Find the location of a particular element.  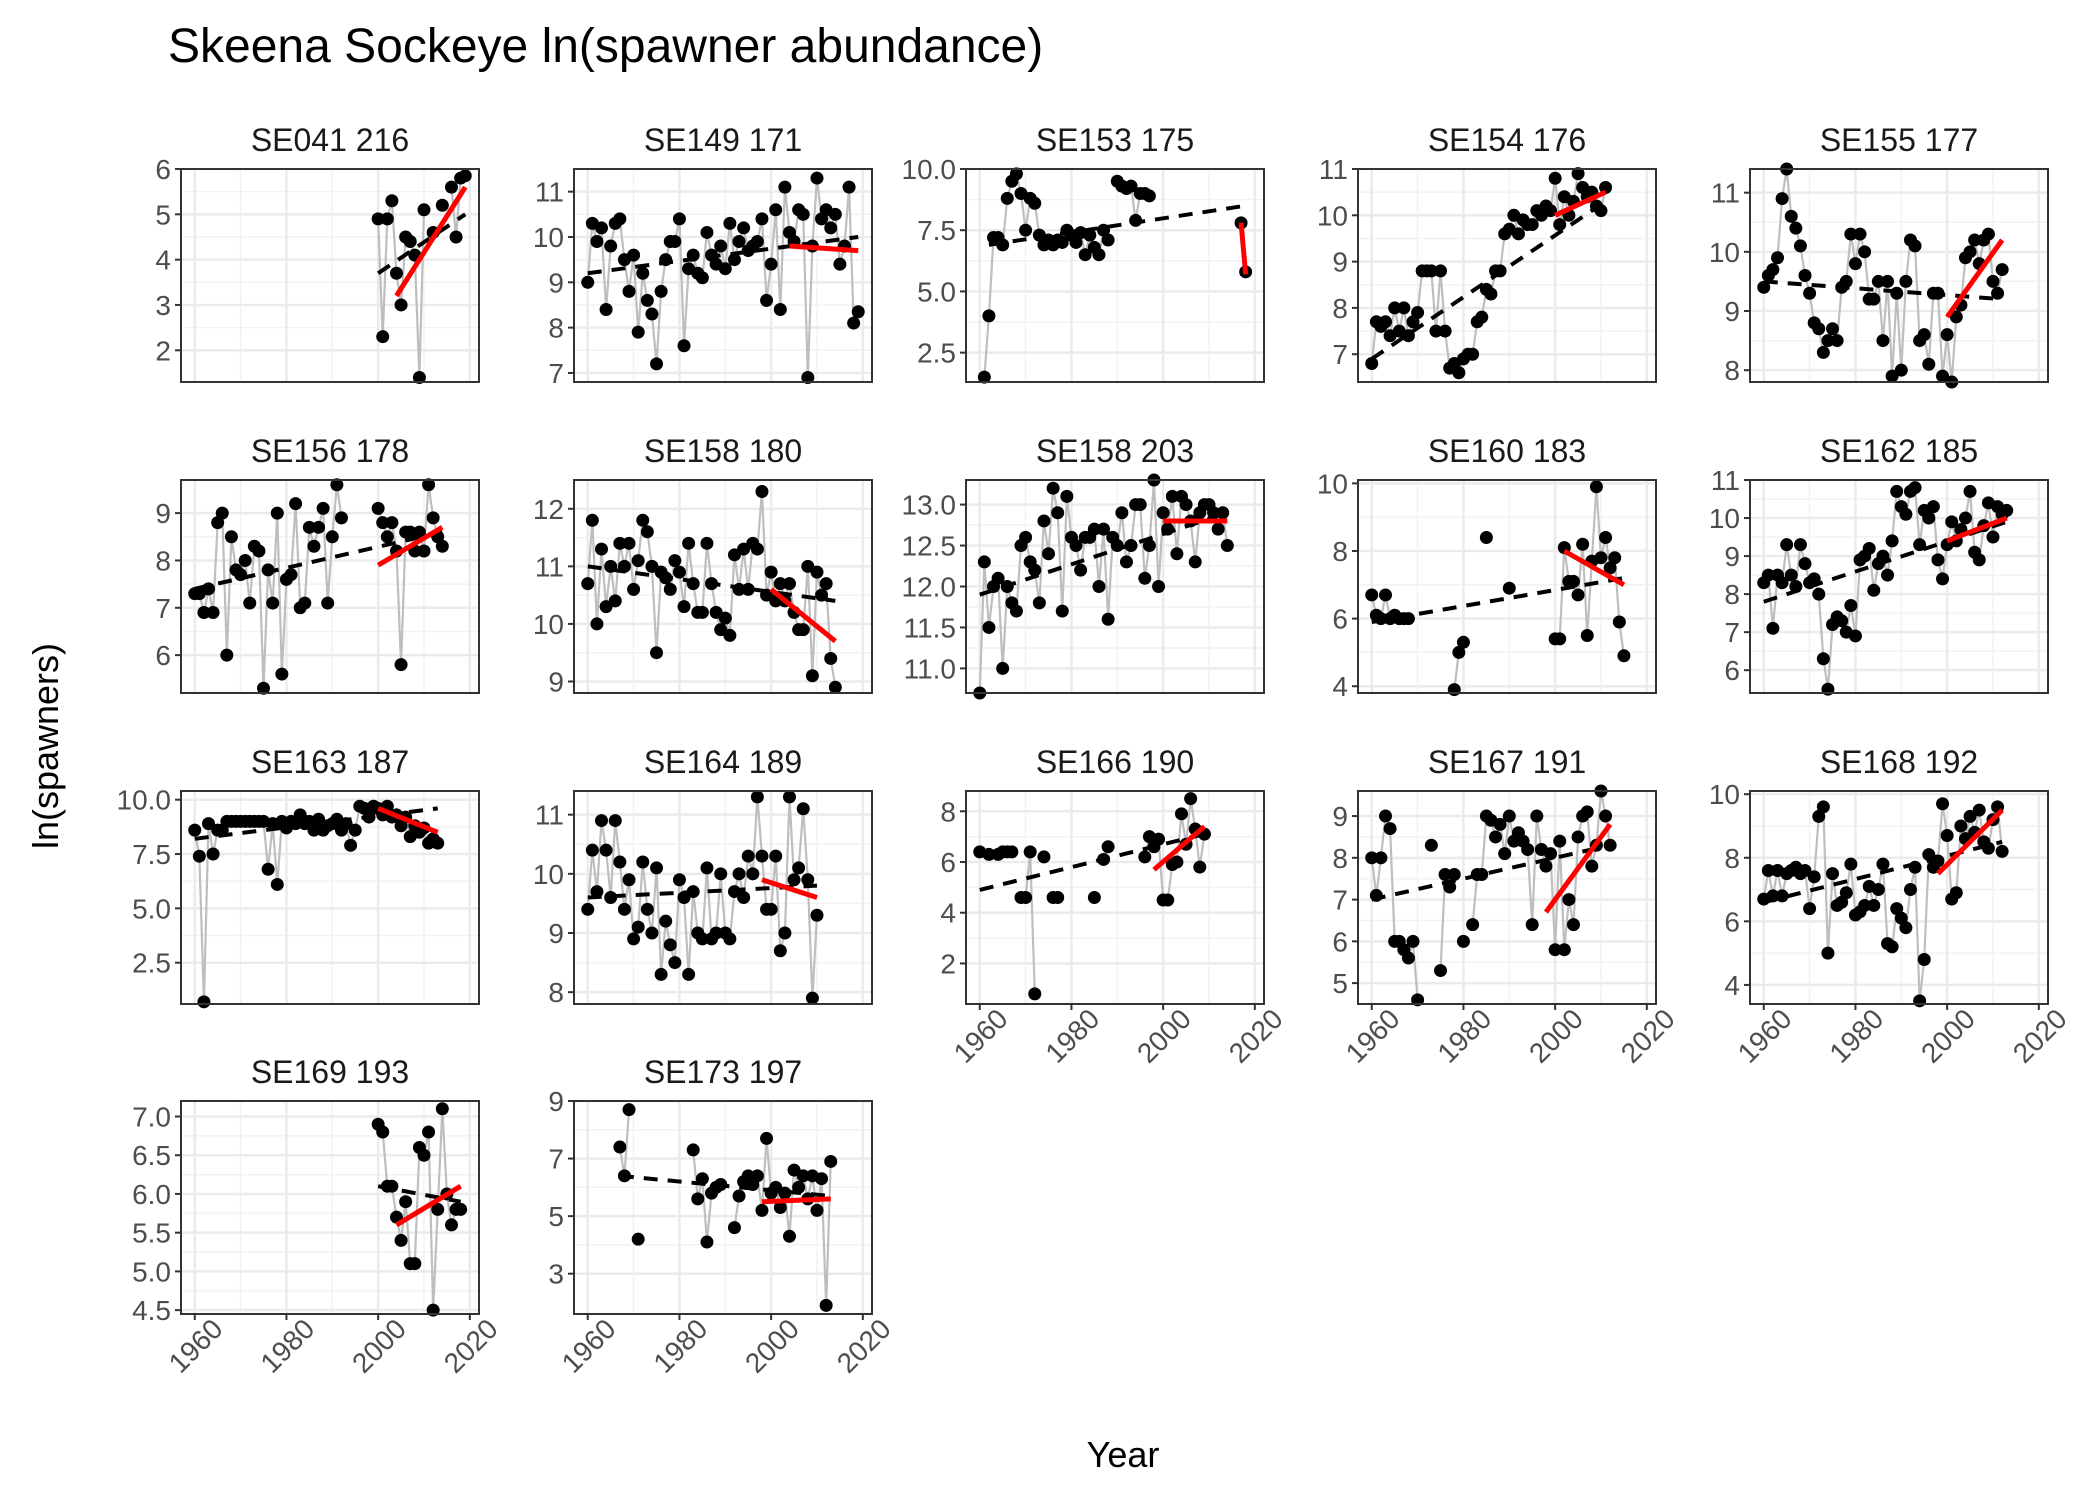

y-tick-label: 7 is located at coordinates (1732, 632).